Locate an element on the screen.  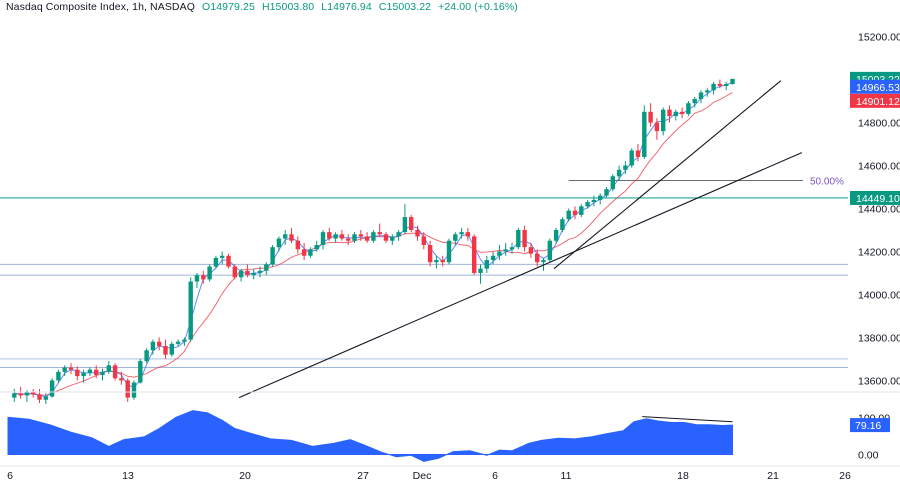
trendline is located at coordinates (667, 175).